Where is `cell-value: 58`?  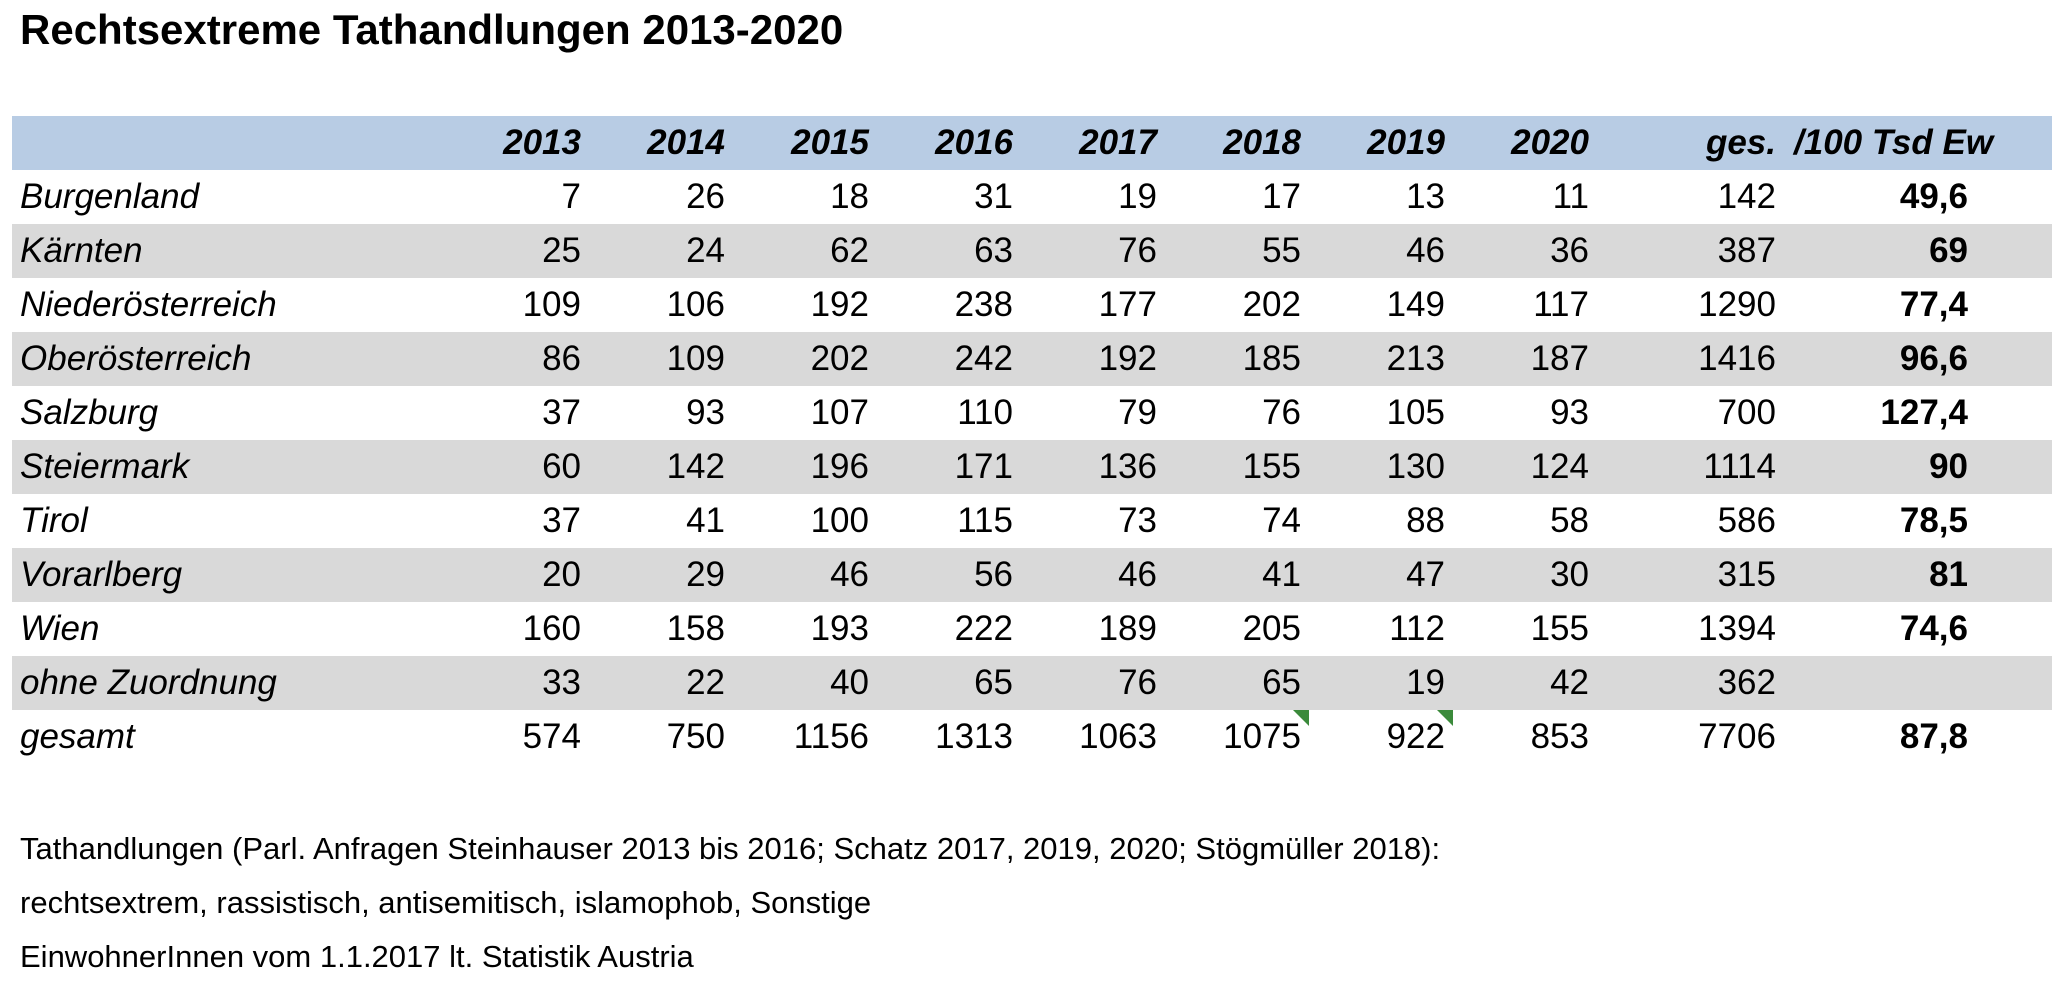
cell-value: 58 is located at coordinates (1569, 520).